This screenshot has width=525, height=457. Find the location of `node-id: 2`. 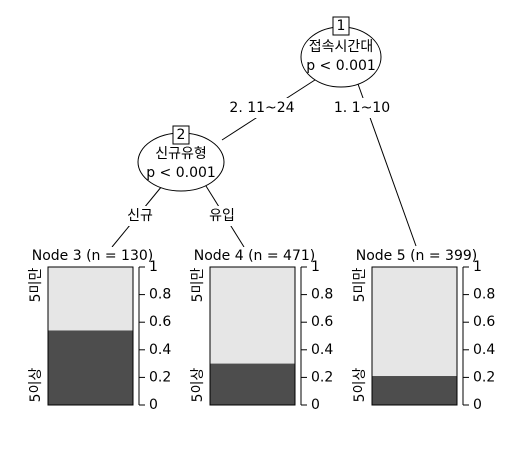

node-id: 2 is located at coordinates (181, 135).